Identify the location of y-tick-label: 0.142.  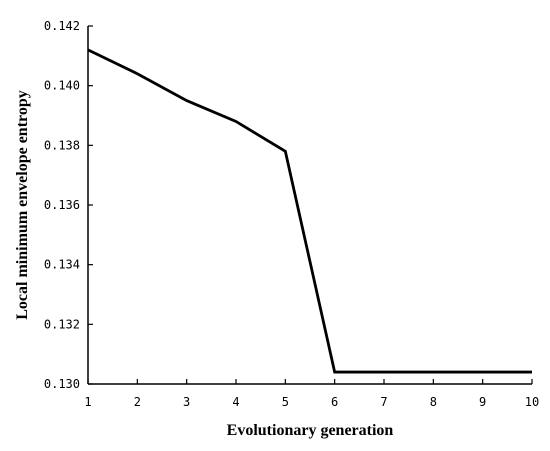
(62, 26).